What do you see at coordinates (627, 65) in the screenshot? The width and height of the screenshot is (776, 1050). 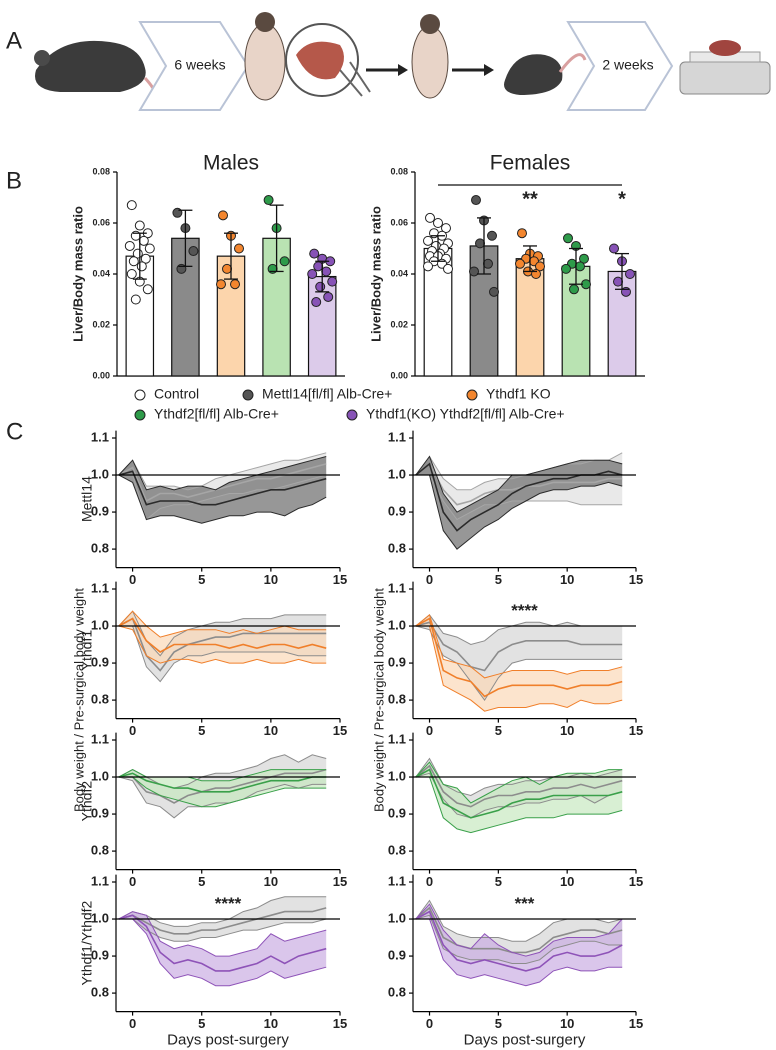 I see `step-label: 2 weeks` at bounding box center [627, 65].